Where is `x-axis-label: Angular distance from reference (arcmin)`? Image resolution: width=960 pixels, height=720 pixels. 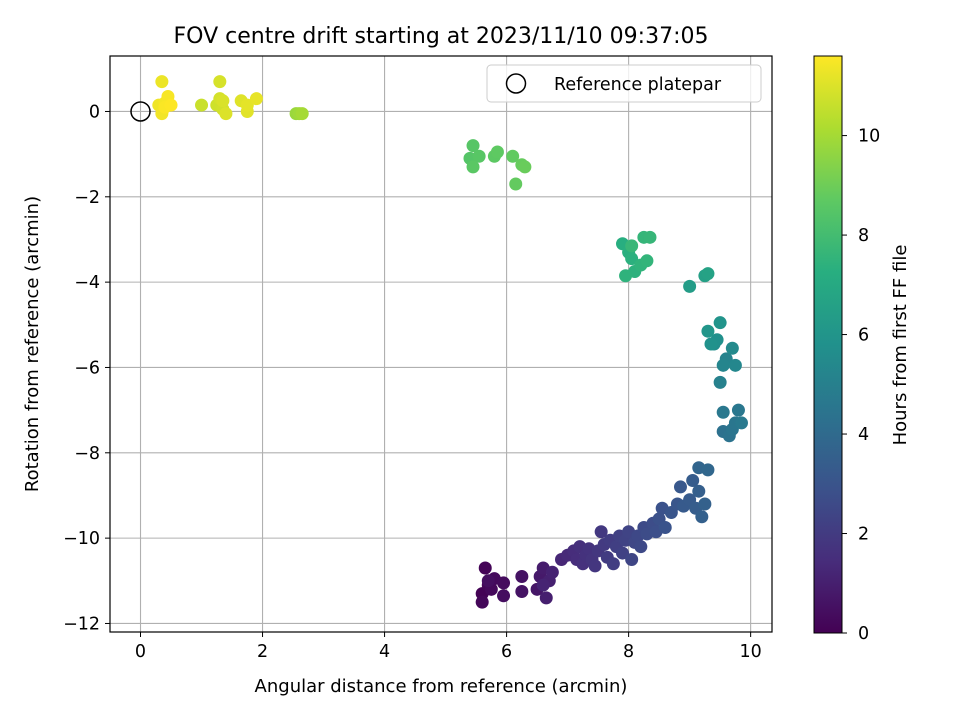 x-axis-label: Angular distance from reference (arcmin) is located at coordinates (441, 686).